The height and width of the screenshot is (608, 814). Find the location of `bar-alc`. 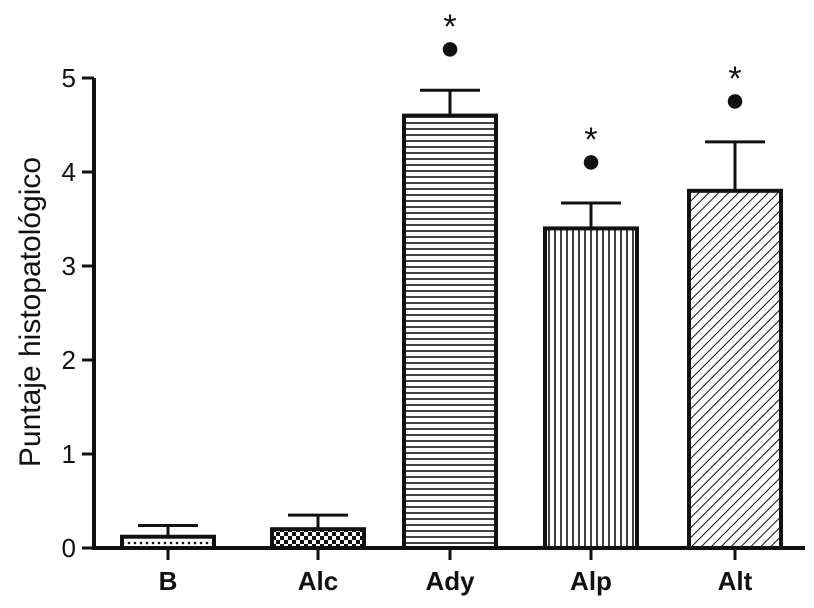

bar-alc is located at coordinates (318, 539).